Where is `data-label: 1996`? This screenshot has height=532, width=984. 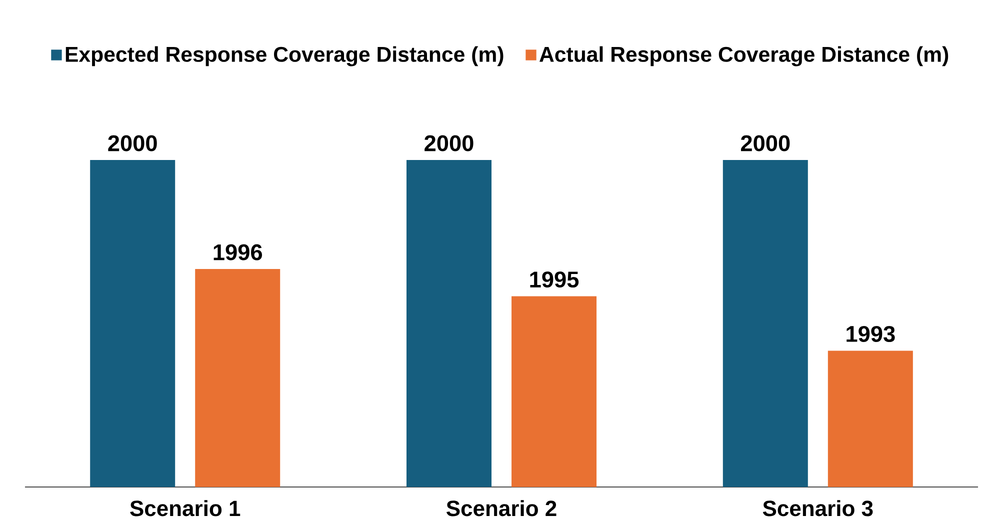 data-label: 1996 is located at coordinates (238, 252).